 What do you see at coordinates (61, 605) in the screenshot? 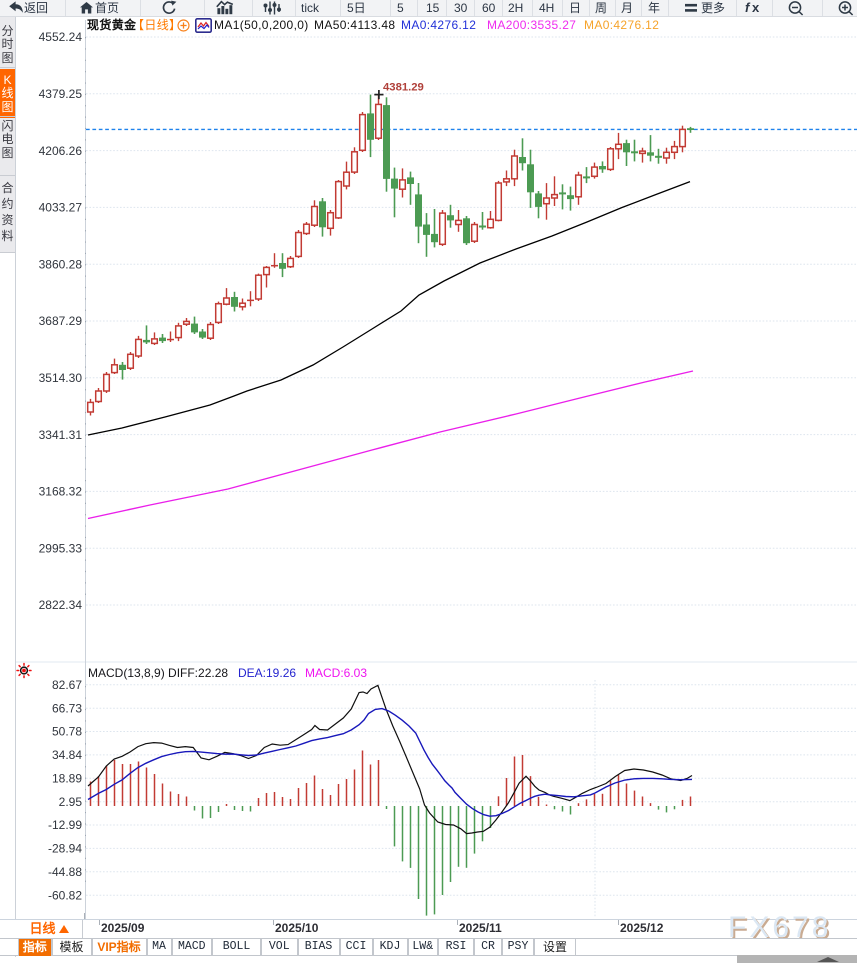
I see `svg-text: 2822.34` at bounding box center [61, 605].